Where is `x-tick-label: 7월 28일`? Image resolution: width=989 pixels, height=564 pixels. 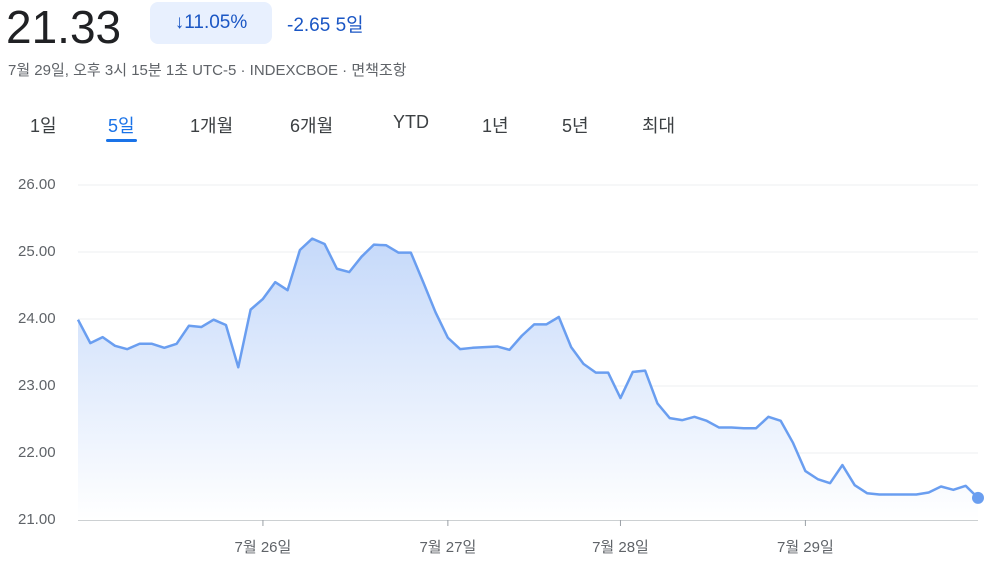
x-tick-label: 7월 28일 is located at coordinates (620, 547).